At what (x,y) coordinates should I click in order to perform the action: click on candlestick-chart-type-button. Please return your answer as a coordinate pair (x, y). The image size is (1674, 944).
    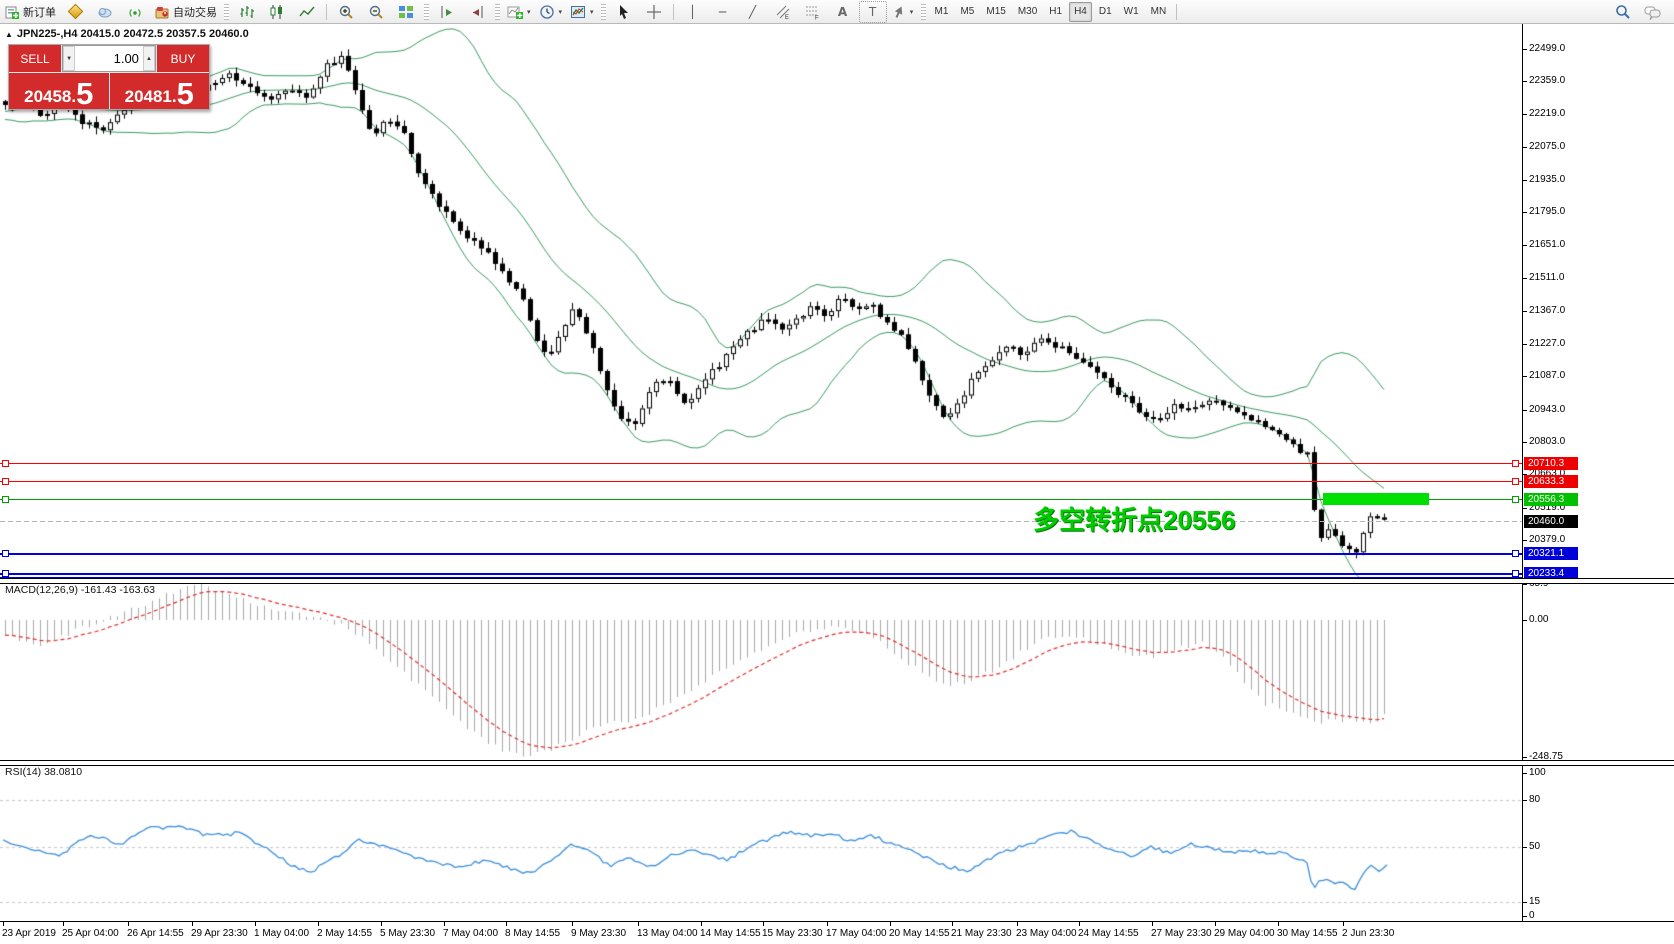
    Looking at the image, I should click on (277, 12).